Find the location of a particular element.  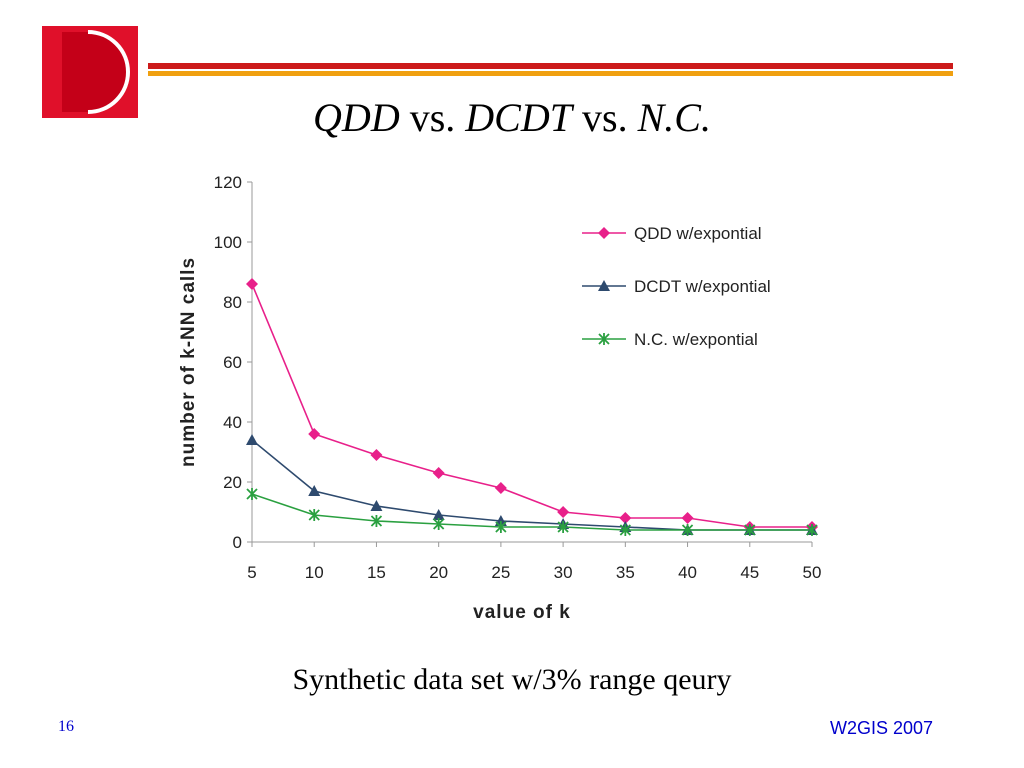

header-rule-orange is located at coordinates (550, 73).